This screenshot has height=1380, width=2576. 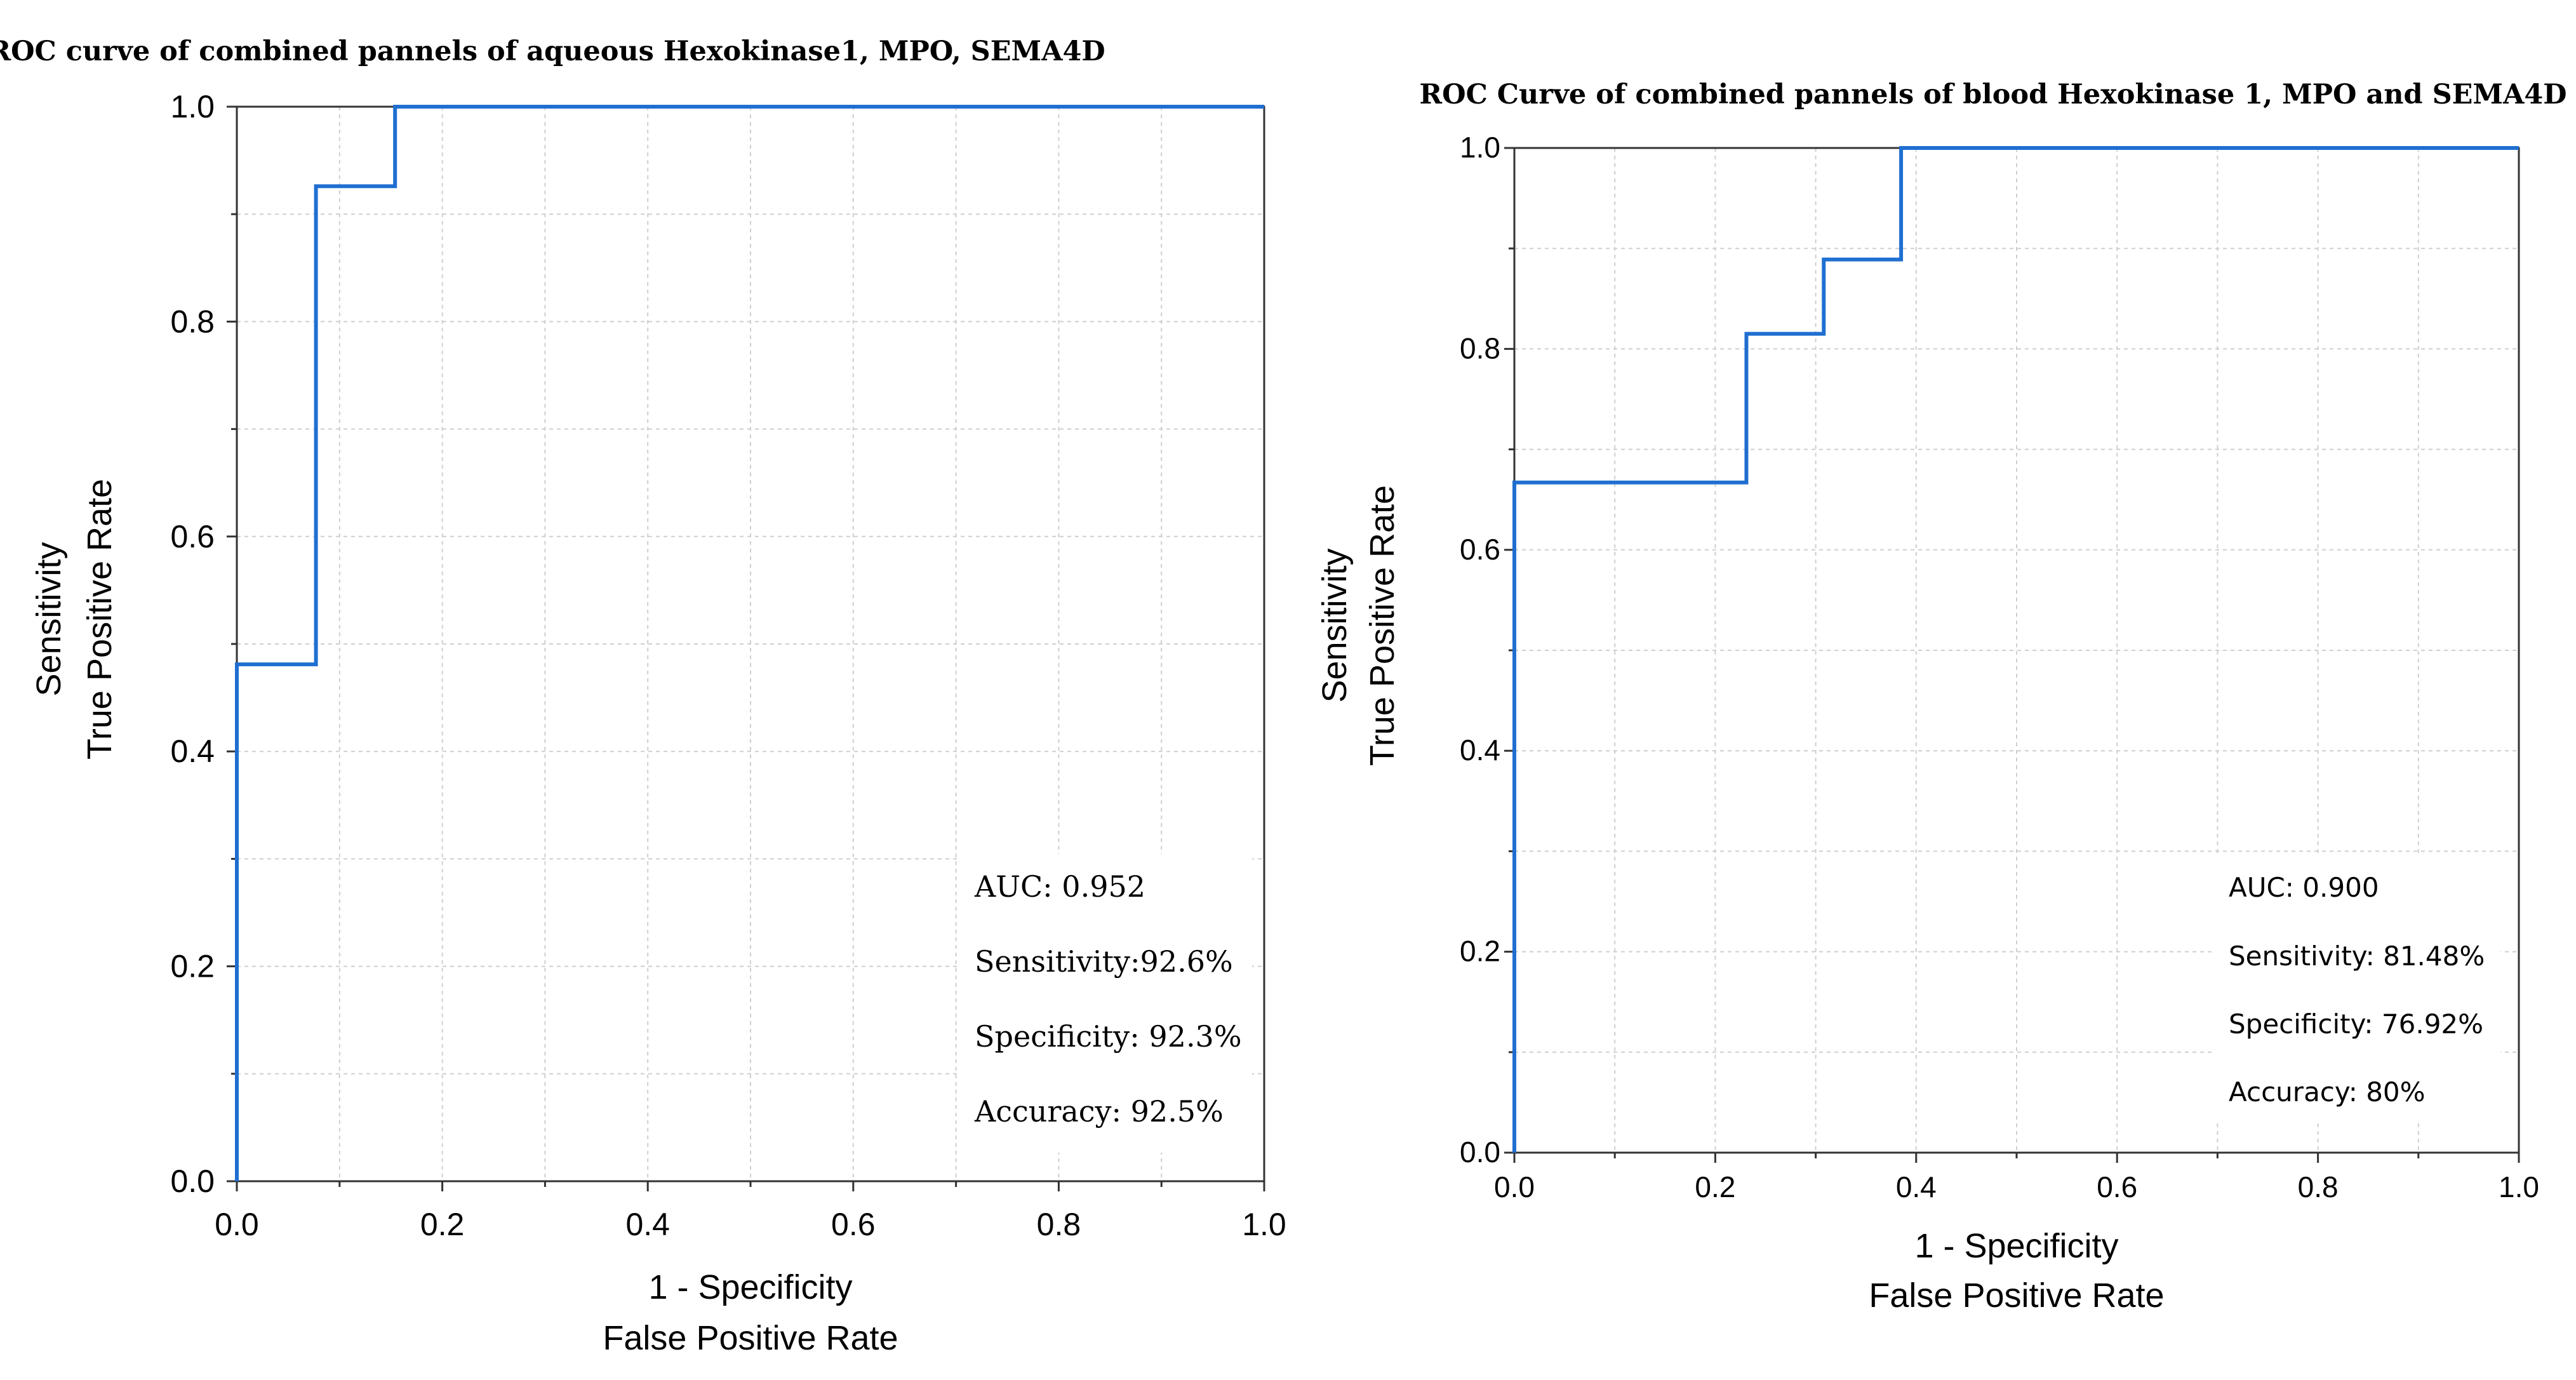 I want to click on auc-label: AUC: 0.900, so click(x=2304, y=887).